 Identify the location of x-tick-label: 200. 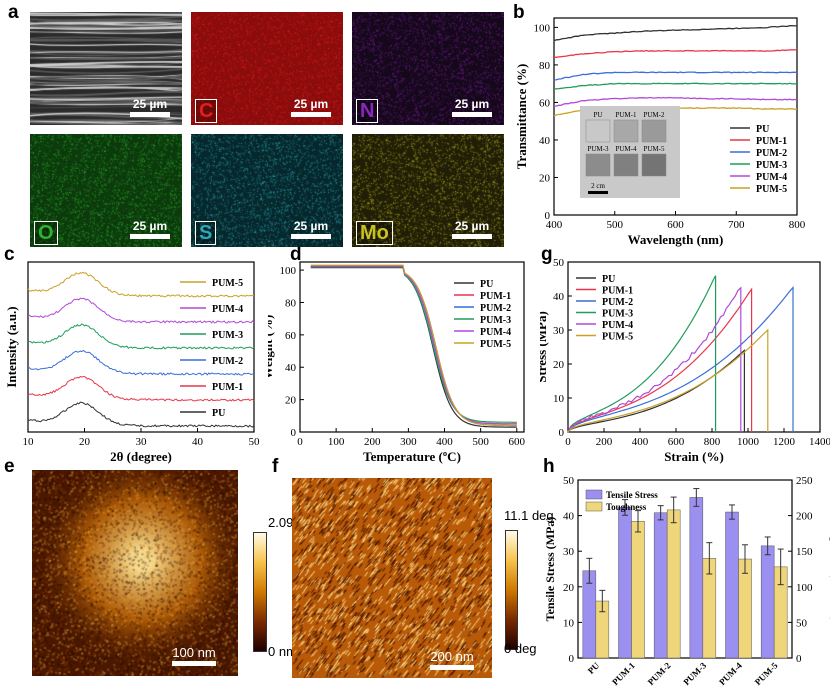
(604, 442).